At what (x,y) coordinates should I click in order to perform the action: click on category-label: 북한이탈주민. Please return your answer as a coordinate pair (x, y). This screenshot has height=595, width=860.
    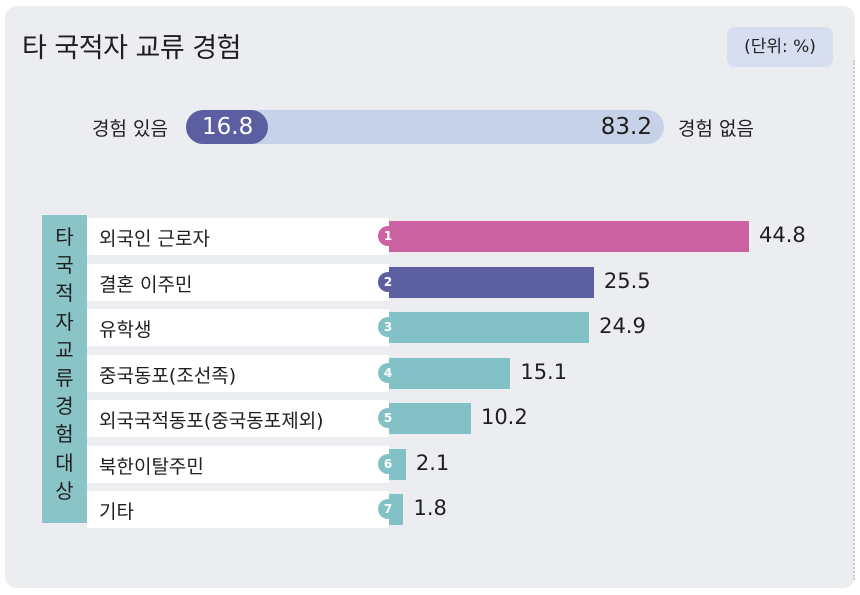
    Looking at the image, I should click on (151, 466).